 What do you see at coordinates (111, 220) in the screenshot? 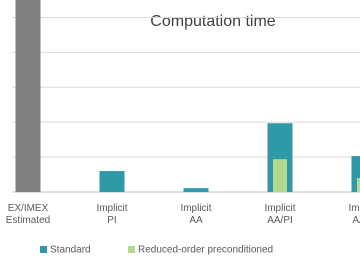
I see `x-tick-label-line: PI` at bounding box center [111, 220].